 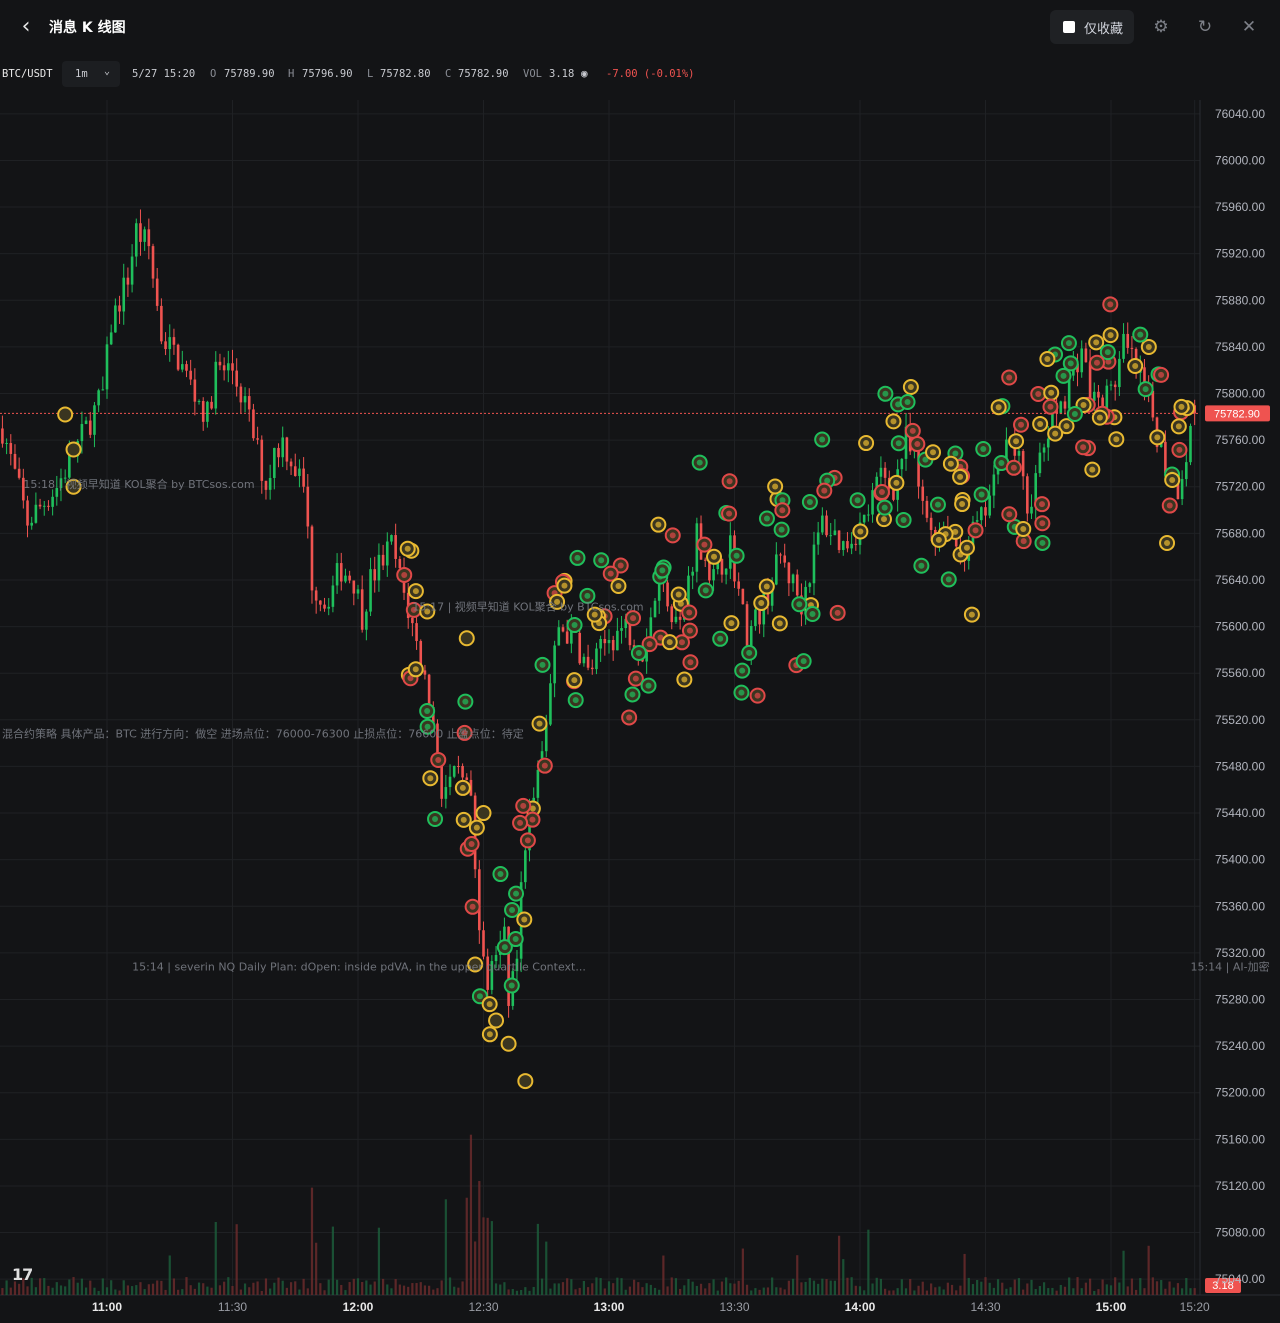 What do you see at coordinates (1092, 27) in the screenshot?
I see `favorites-only-toggle: 仅收藏` at bounding box center [1092, 27].